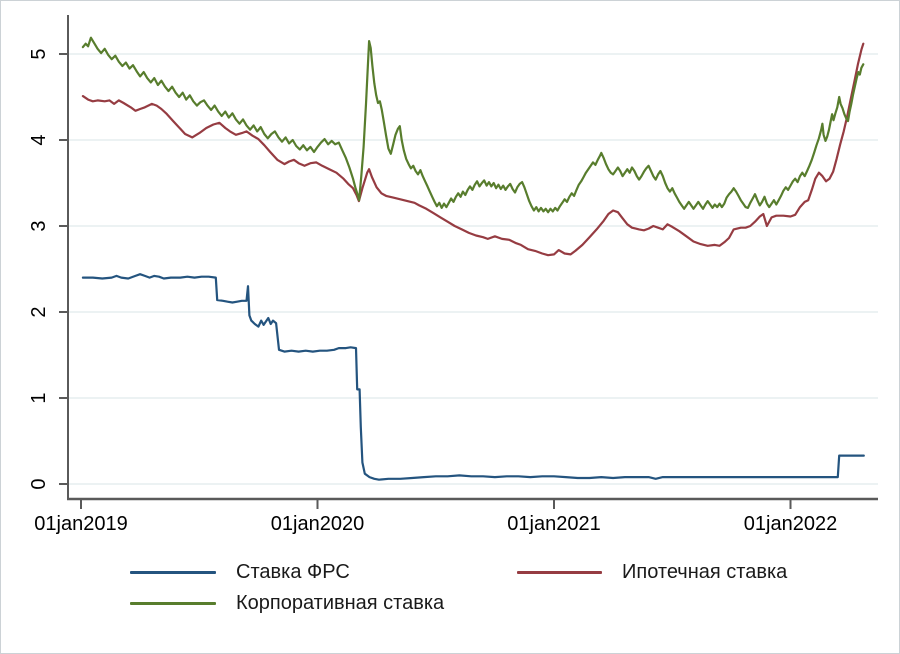 This screenshot has height=654, width=900. Describe the element at coordinates (39, 397) in the screenshot. I see `y-tick-label-1: 1` at that location.